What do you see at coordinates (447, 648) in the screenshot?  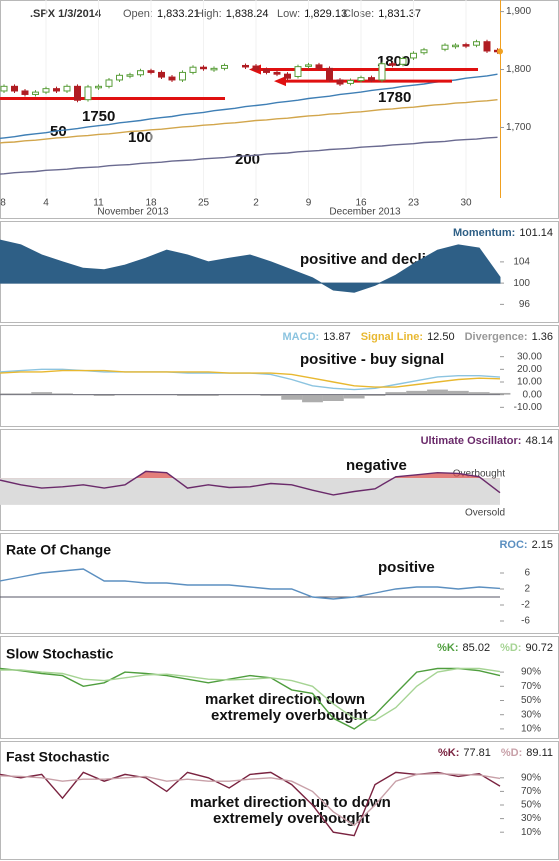 I see `legend-name: %K:` at bounding box center [447, 648].